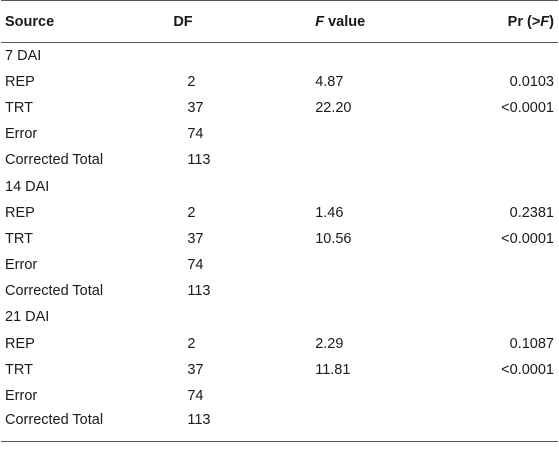 The height and width of the screenshot is (463, 559). What do you see at coordinates (27, 317) in the screenshot?
I see `group-label: 21 DAI` at bounding box center [27, 317].